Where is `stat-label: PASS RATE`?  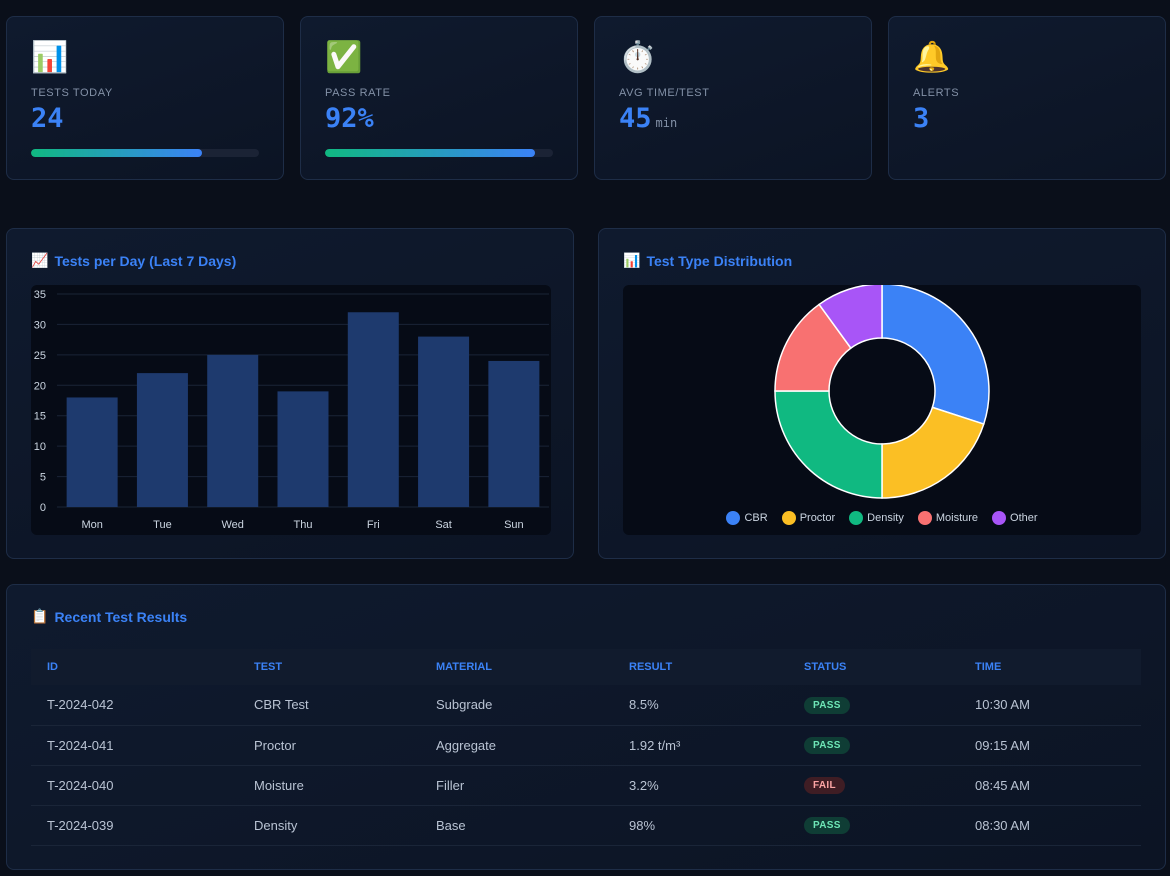
stat-label: PASS RATE is located at coordinates (358, 93).